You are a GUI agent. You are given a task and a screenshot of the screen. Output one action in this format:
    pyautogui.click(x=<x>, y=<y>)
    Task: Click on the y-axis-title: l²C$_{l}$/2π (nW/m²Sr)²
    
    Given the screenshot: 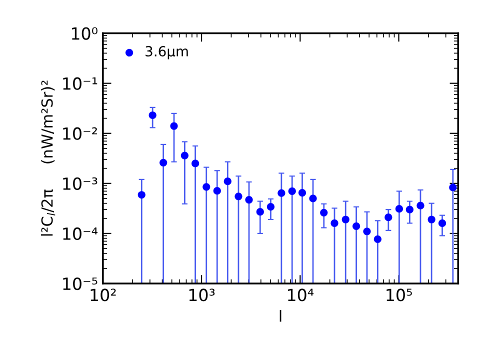 What is the action you would take?
    pyautogui.click(x=48, y=158)
    